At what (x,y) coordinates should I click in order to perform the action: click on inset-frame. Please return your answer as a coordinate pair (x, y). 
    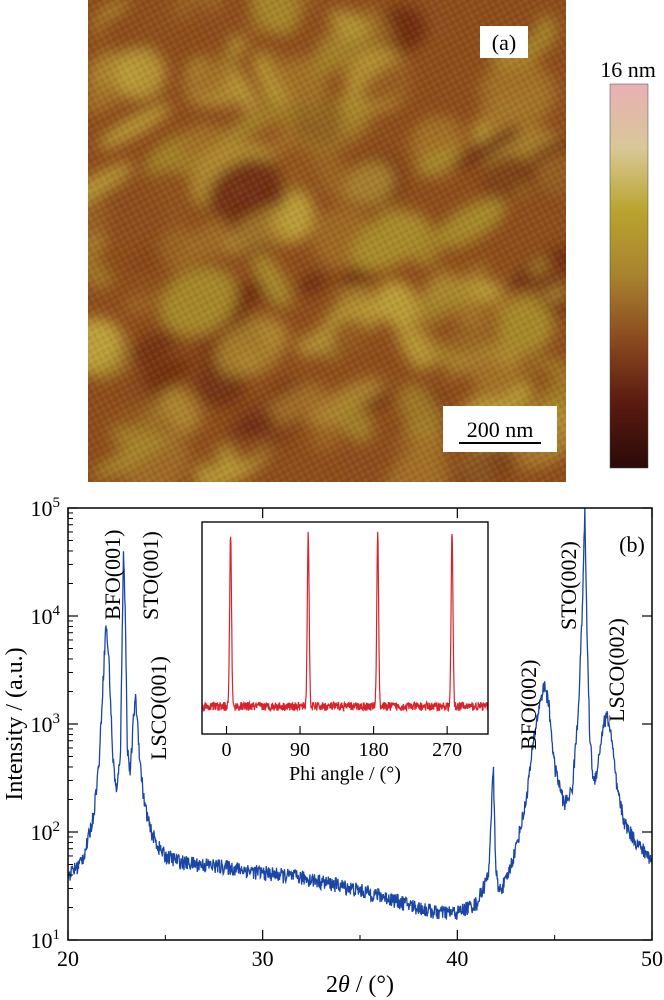
    Looking at the image, I should click on (345, 628).